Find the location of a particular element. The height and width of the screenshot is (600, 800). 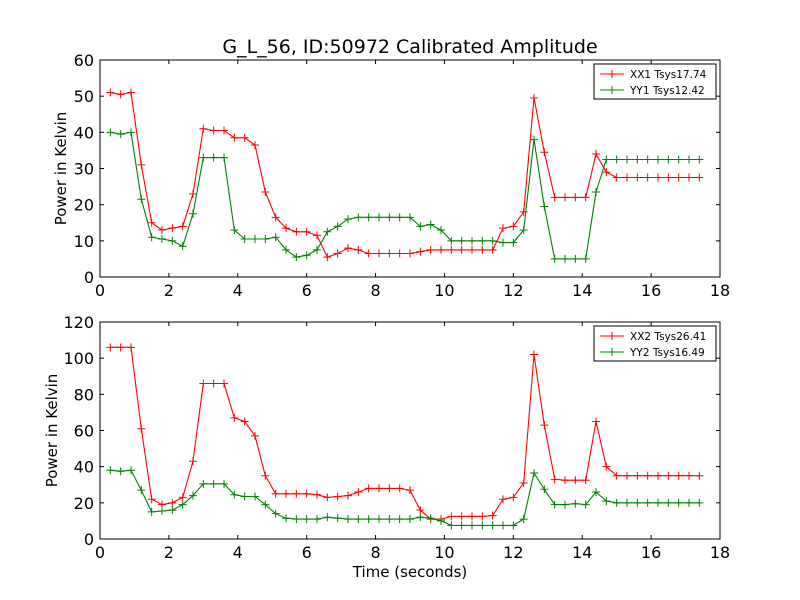

legend-entry-label: XX1 Tsys17.74 is located at coordinates (668, 75).